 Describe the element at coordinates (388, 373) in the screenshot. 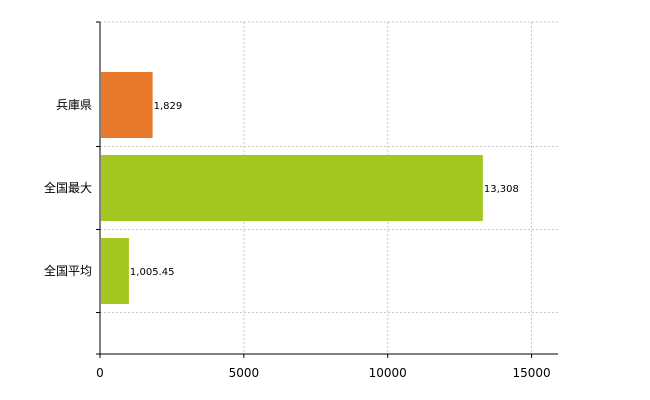

I see `x-tick-label-3: 10000` at that location.